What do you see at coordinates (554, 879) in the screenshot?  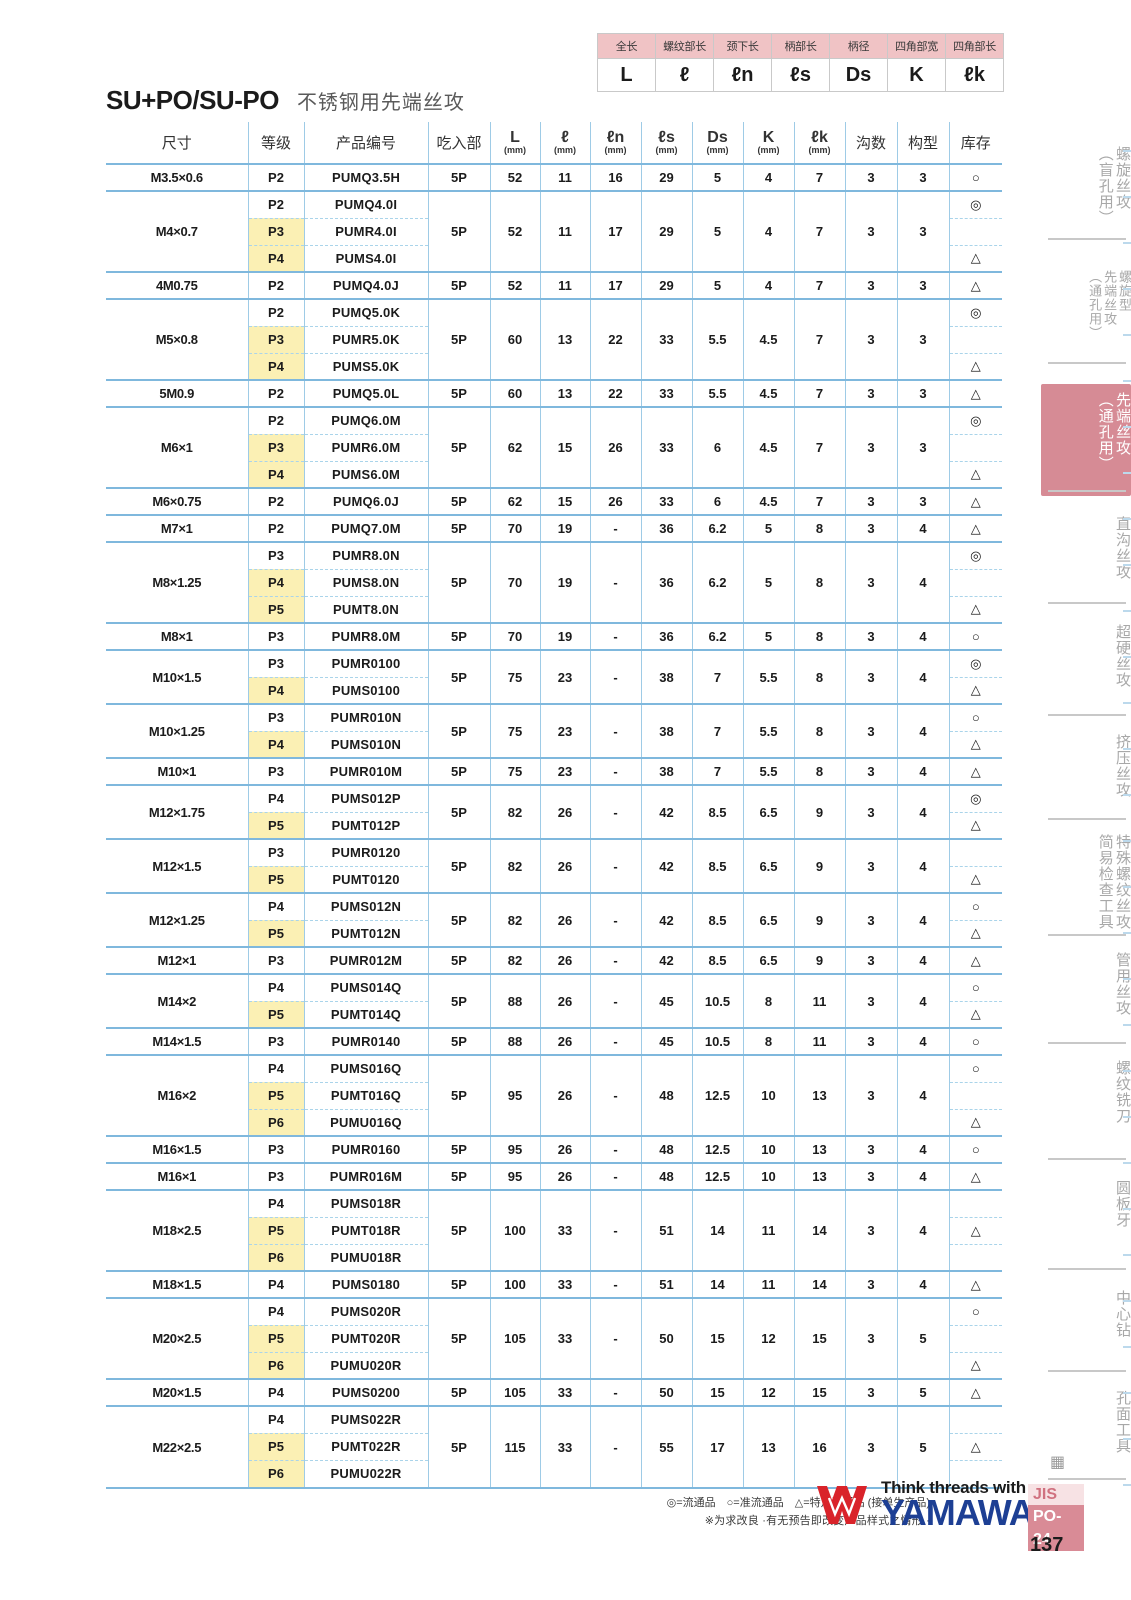 I see `table-row: P5 PUMT0120 △` at bounding box center [554, 879].